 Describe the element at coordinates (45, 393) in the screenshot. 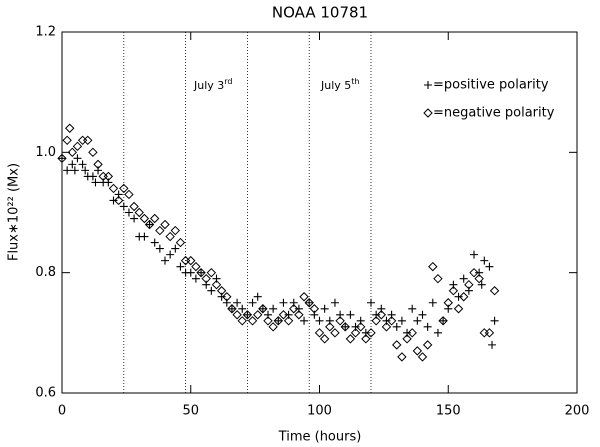

I see `y-tick-label: 0.6` at that location.